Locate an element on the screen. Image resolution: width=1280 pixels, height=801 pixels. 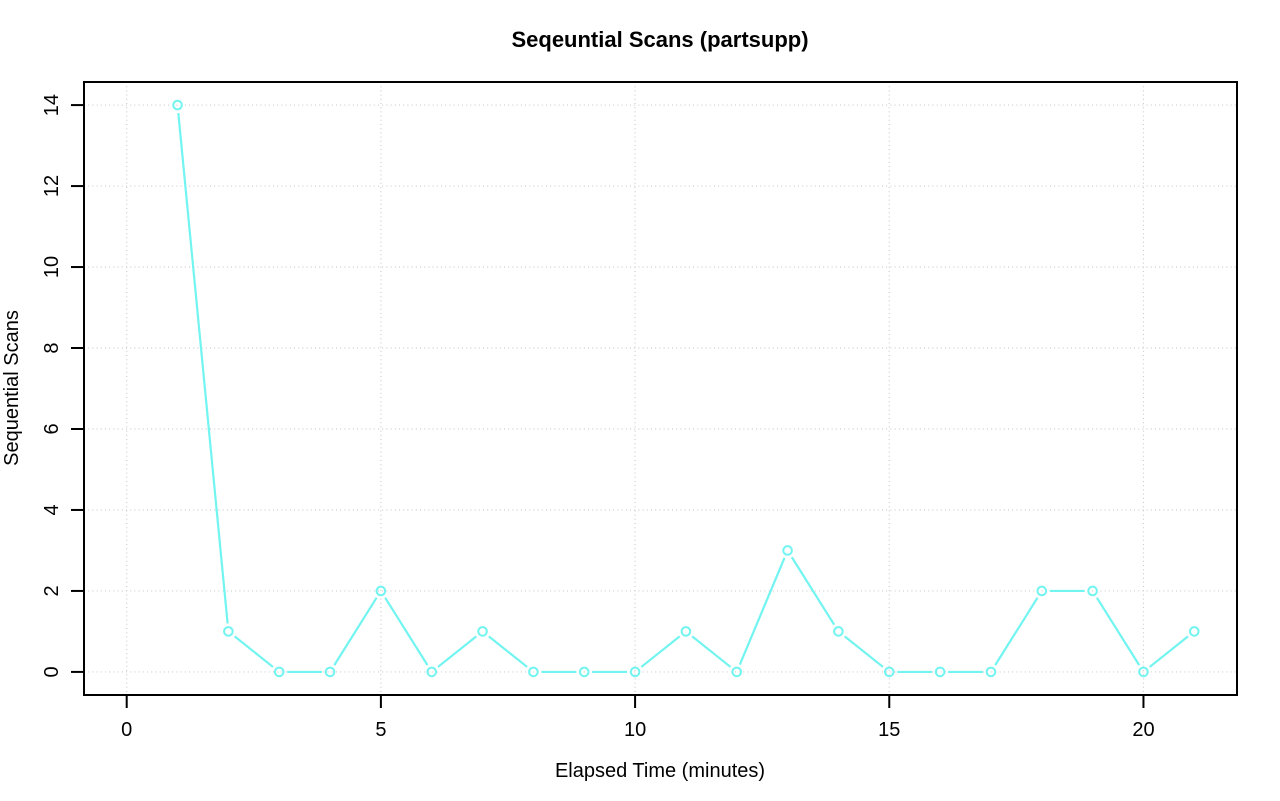
x-tick-label: 15 is located at coordinates (889, 730).